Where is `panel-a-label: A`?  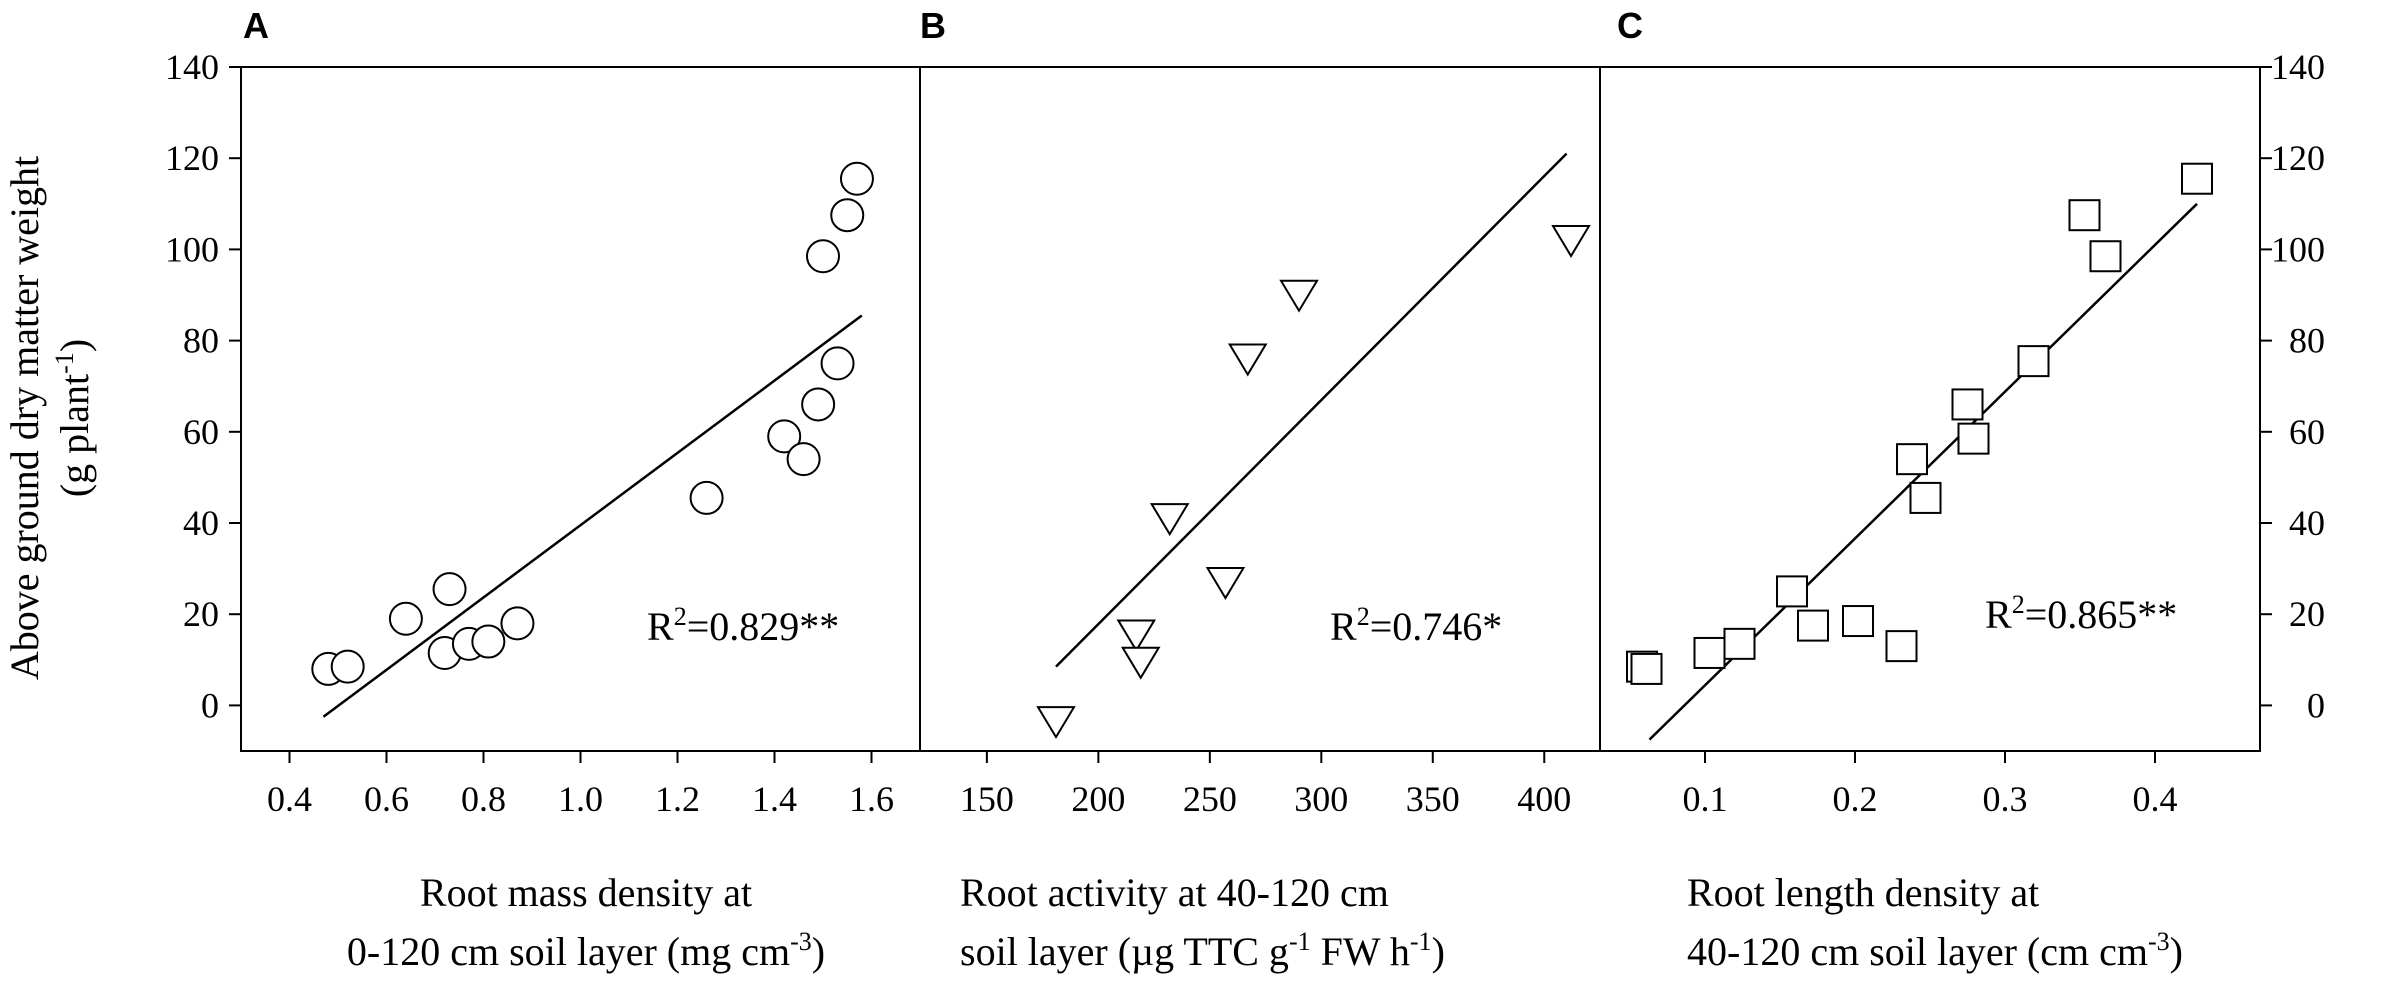
panel-a-label: A is located at coordinates (256, 25).